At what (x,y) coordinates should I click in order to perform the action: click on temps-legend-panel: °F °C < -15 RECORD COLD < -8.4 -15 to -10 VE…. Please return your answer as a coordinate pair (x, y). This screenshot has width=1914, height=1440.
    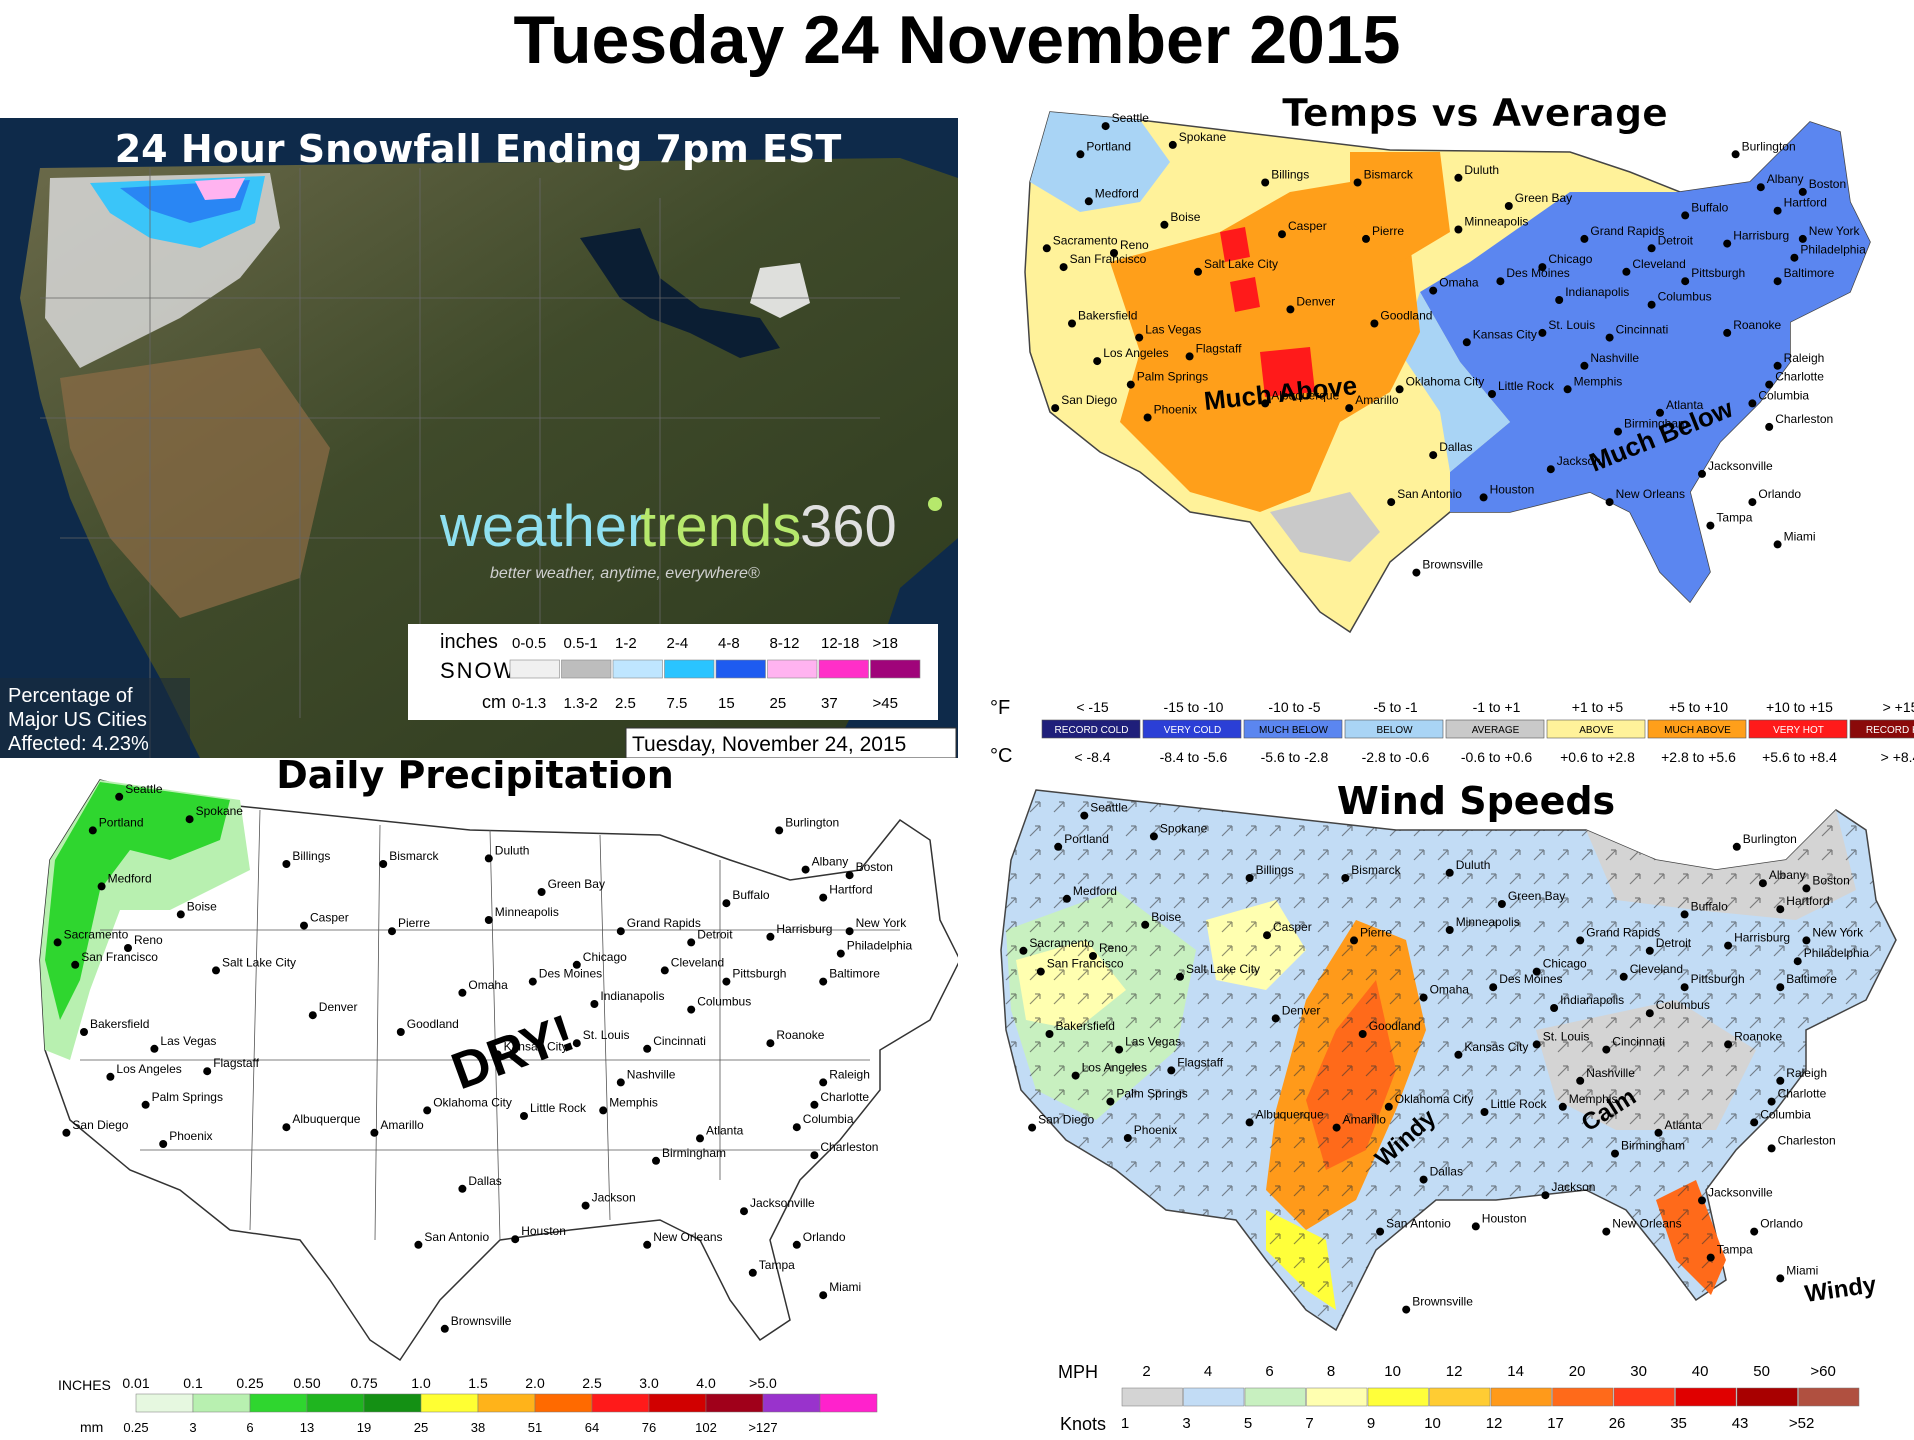
    Looking at the image, I should click on (1450, 732).